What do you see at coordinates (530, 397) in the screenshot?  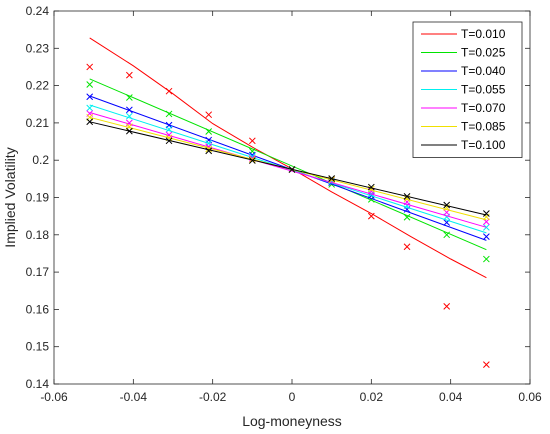 I see `x-tick-label: 0.06` at bounding box center [530, 397].